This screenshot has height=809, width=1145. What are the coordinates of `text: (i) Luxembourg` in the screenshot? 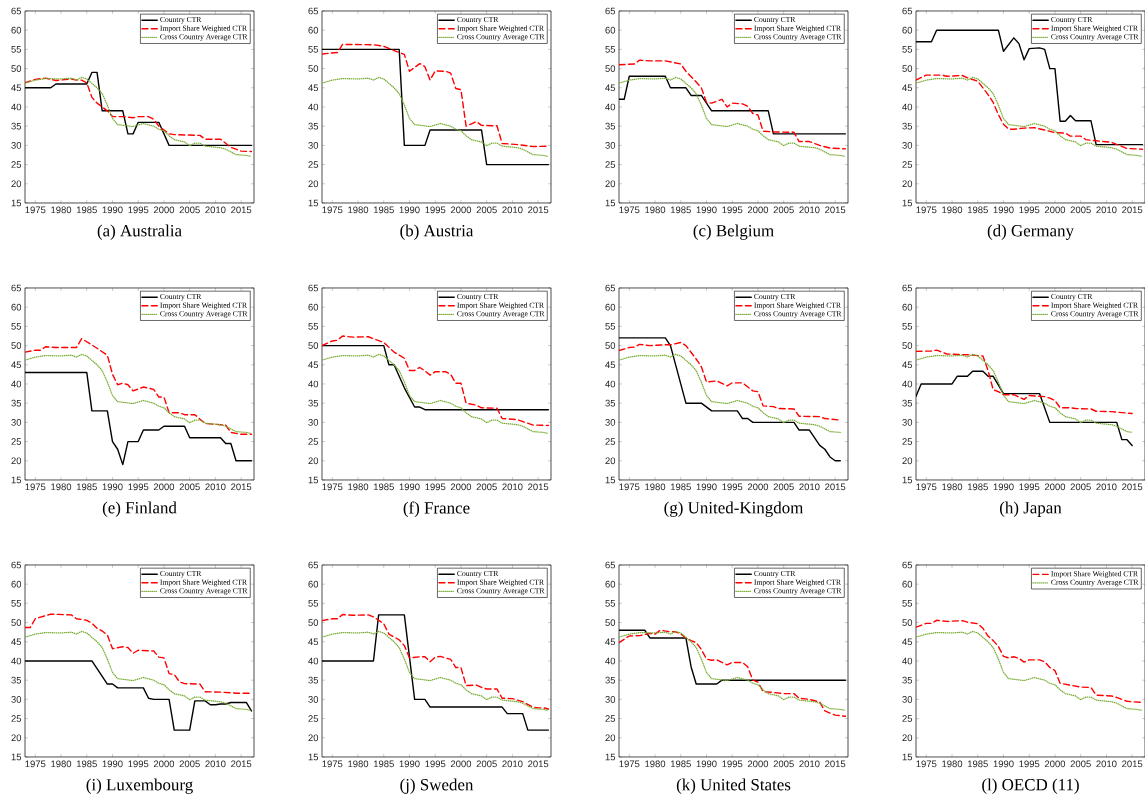 It's located at (139, 786).